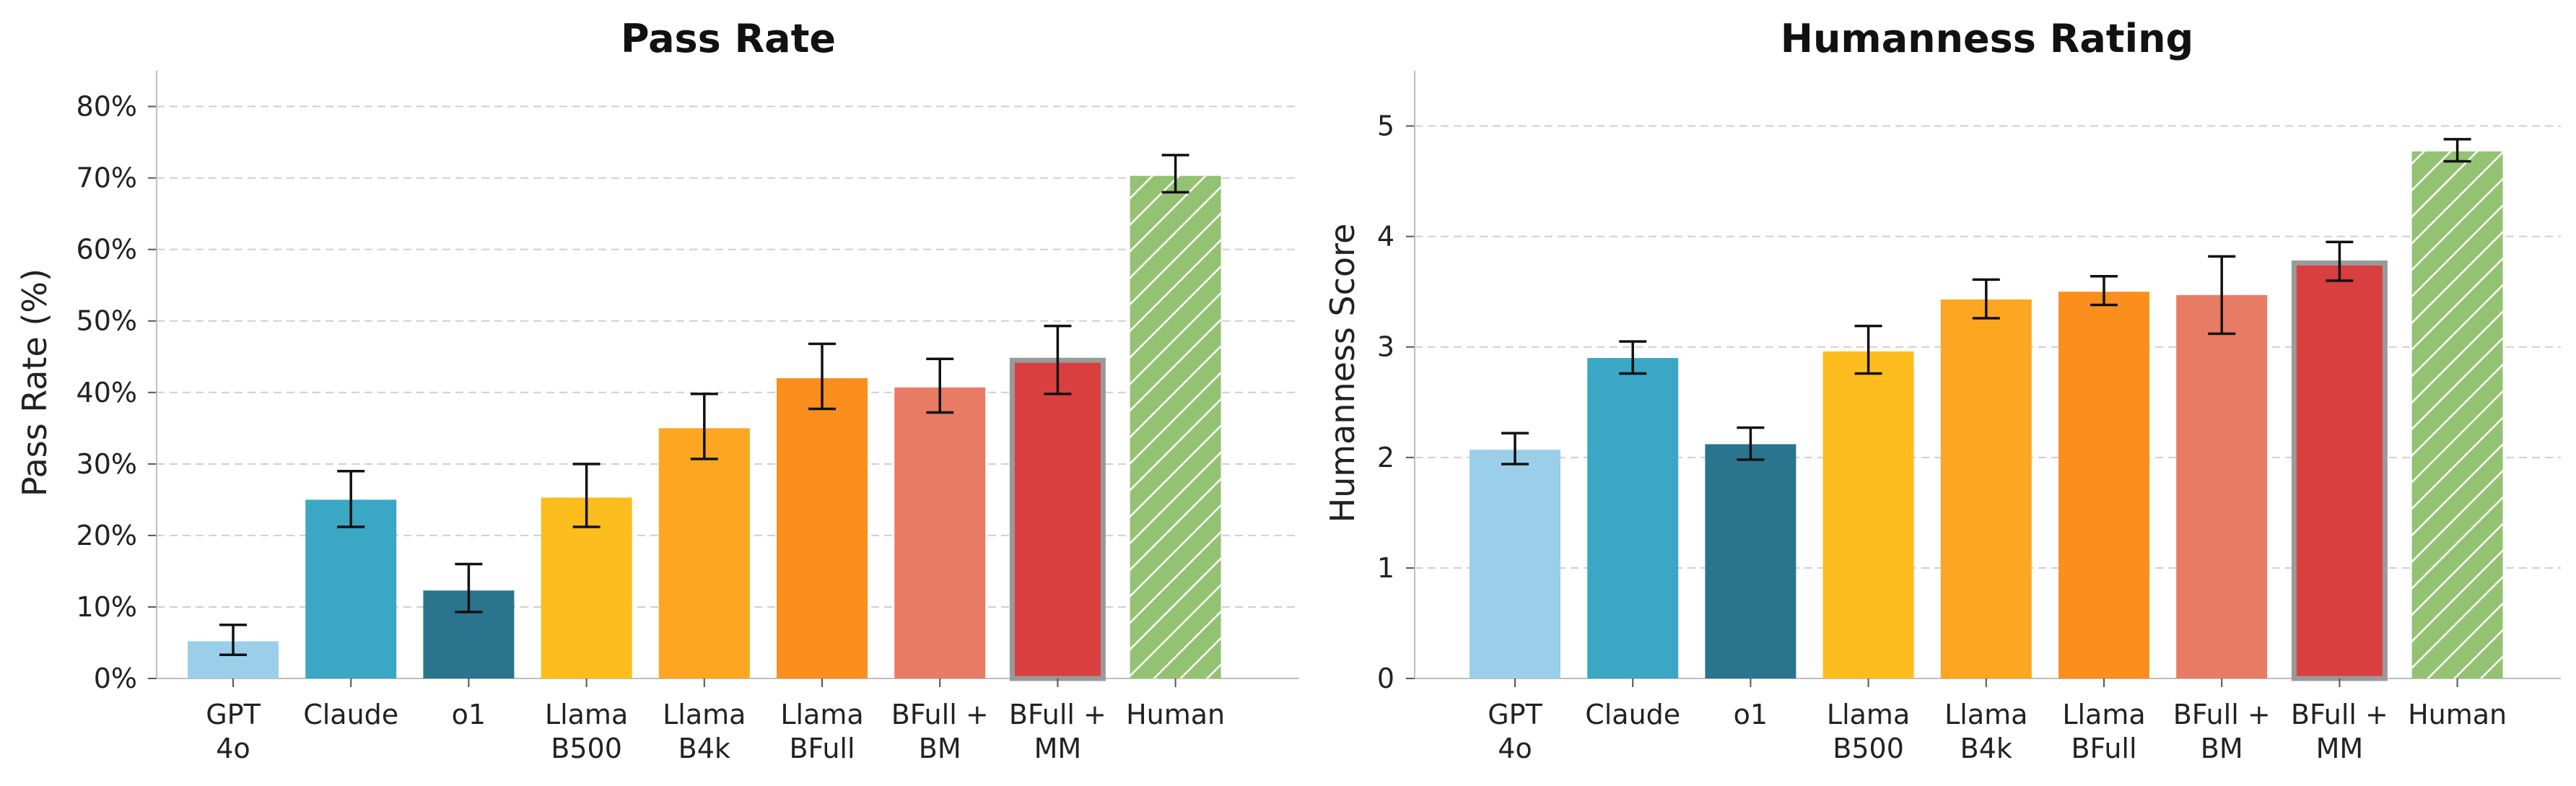  Describe the element at coordinates (1385, 568) in the screenshot. I see `y-tick-label: 1` at that location.